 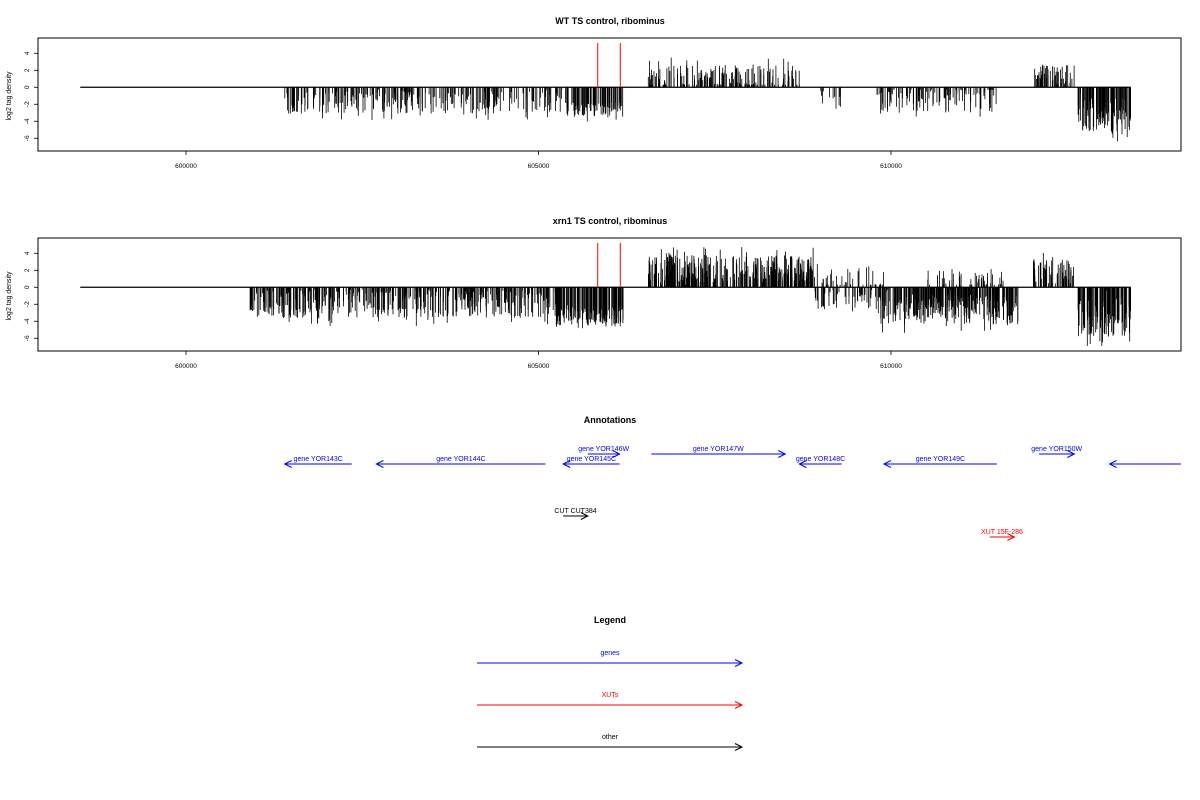 What do you see at coordinates (610, 658) in the screenshot?
I see `legend-item: genes` at bounding box center [610, 658].